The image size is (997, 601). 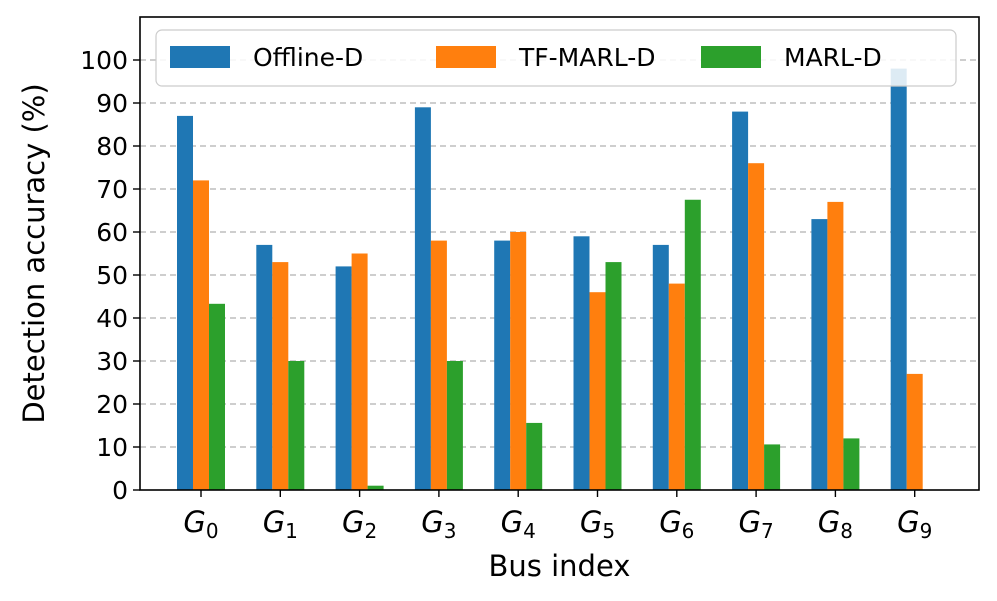 I want to click on y-tick-label: 30, so click(x=112, y=361).